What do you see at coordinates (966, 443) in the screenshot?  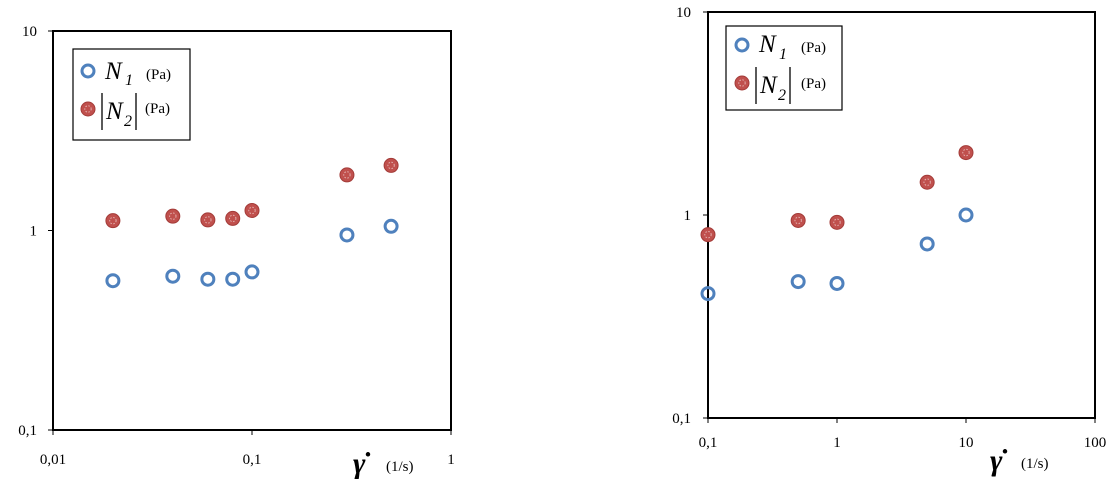 I see `x-tick-label: 10` at bounding box center [966, 443].